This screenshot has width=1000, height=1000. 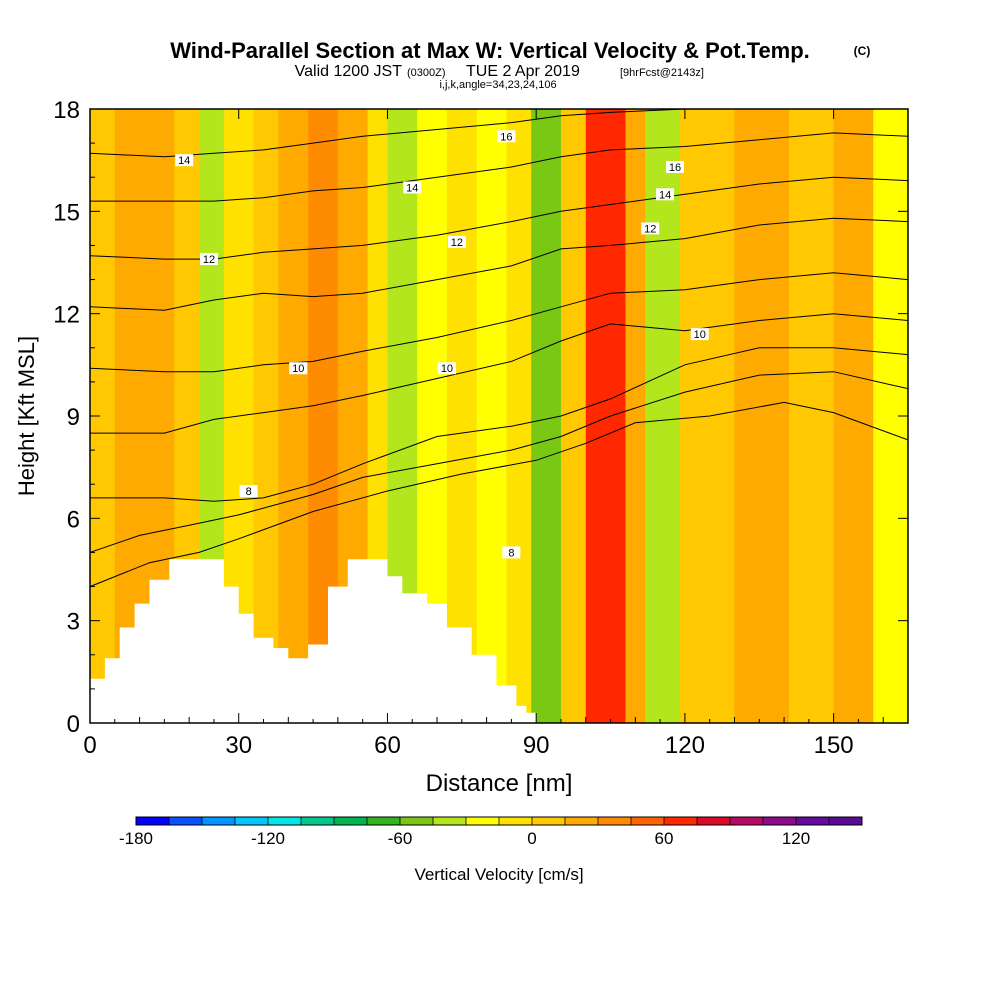 I want to click on x-tick-label: 90, so click(x=536, y=745).